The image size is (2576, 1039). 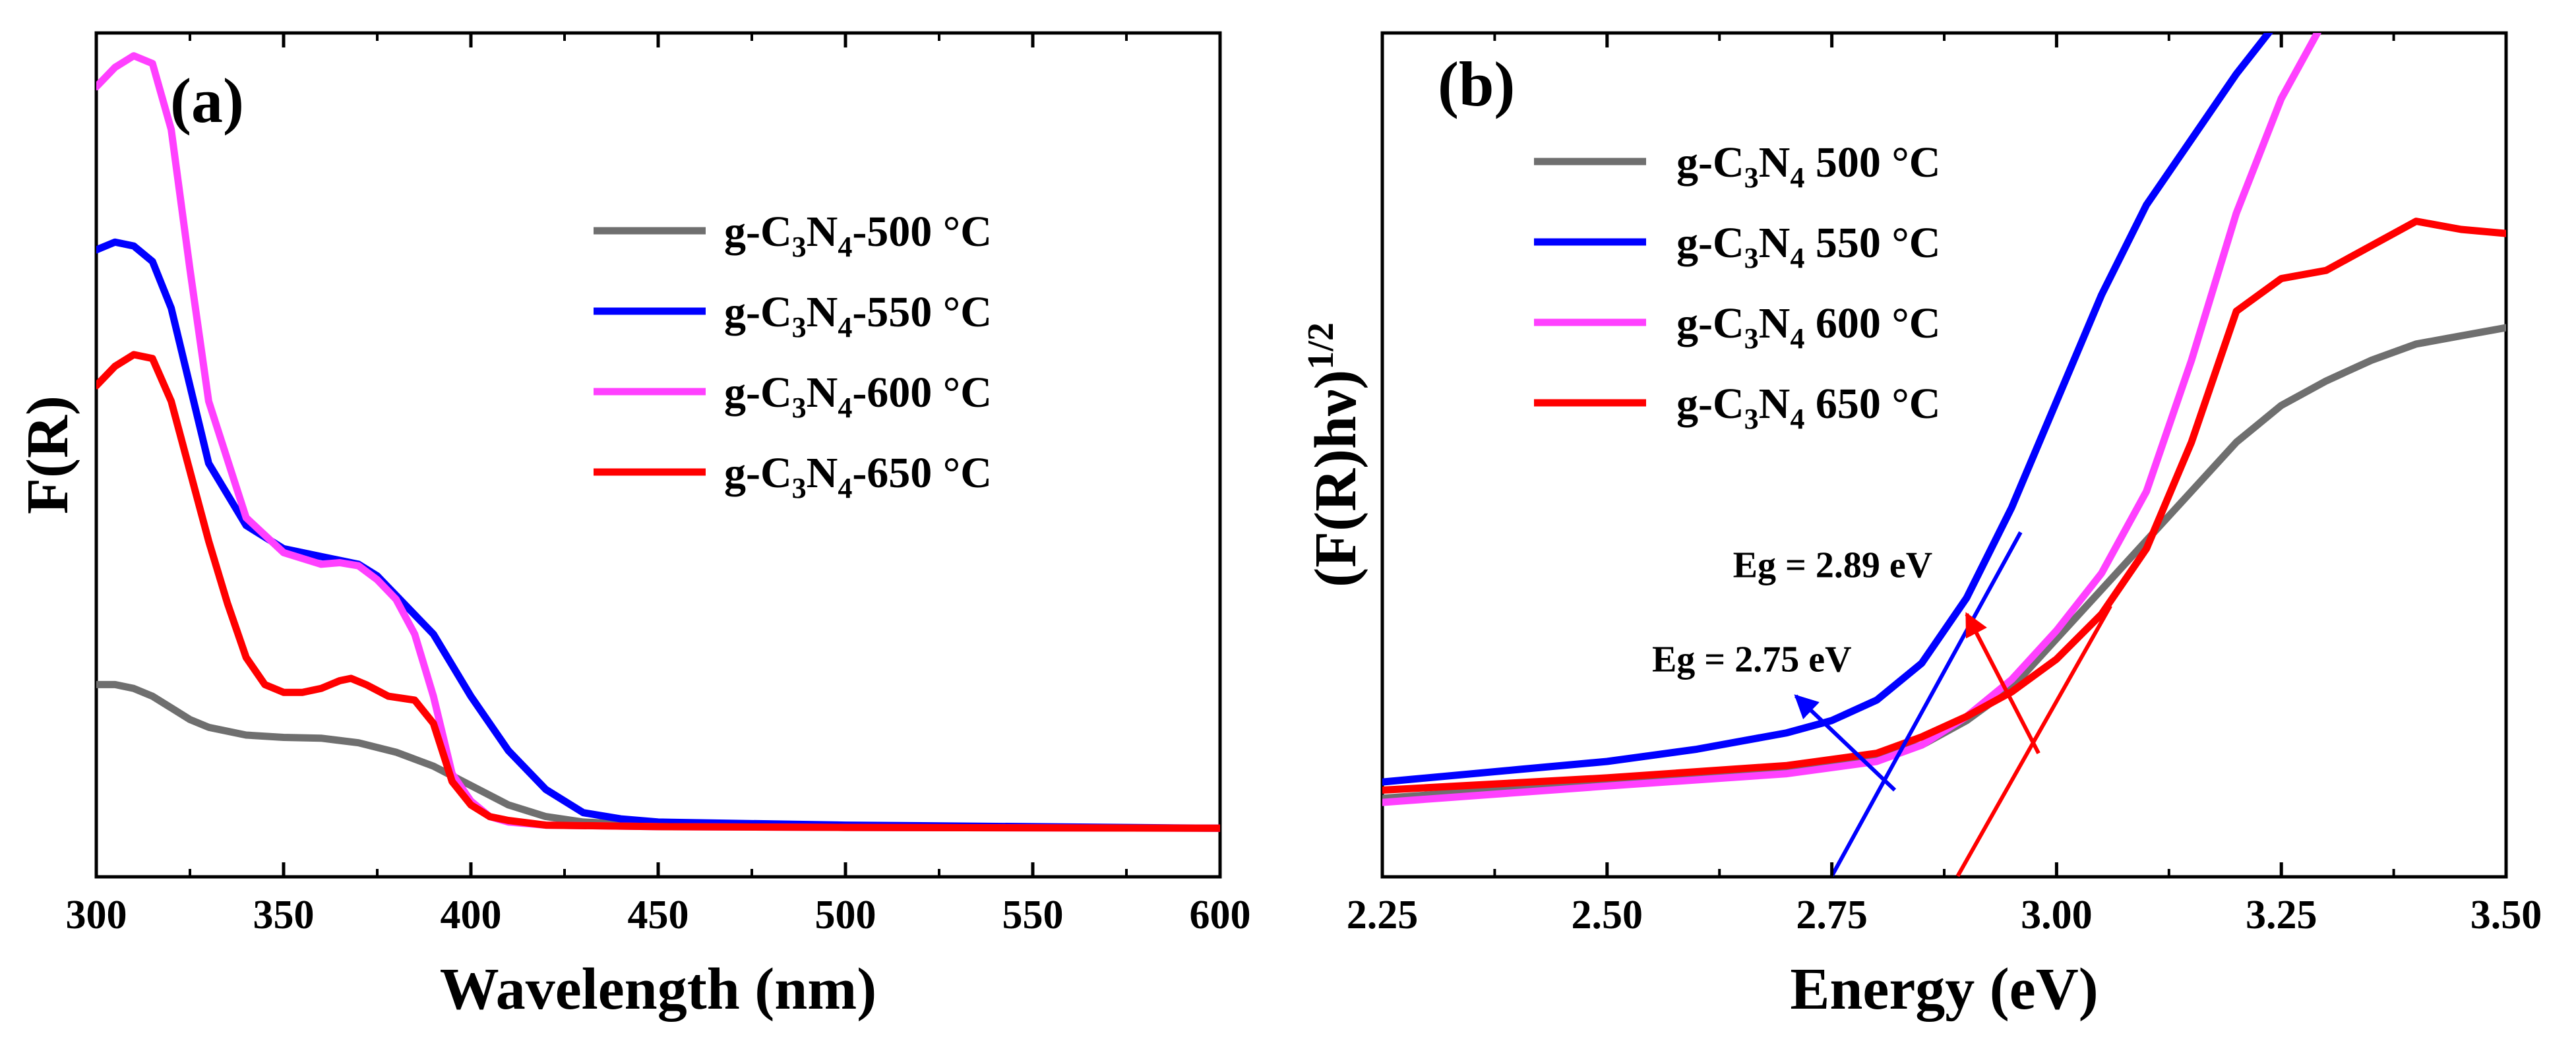 I want to click on x-tick-label-a-0: 300, so click(x=96, y=915).